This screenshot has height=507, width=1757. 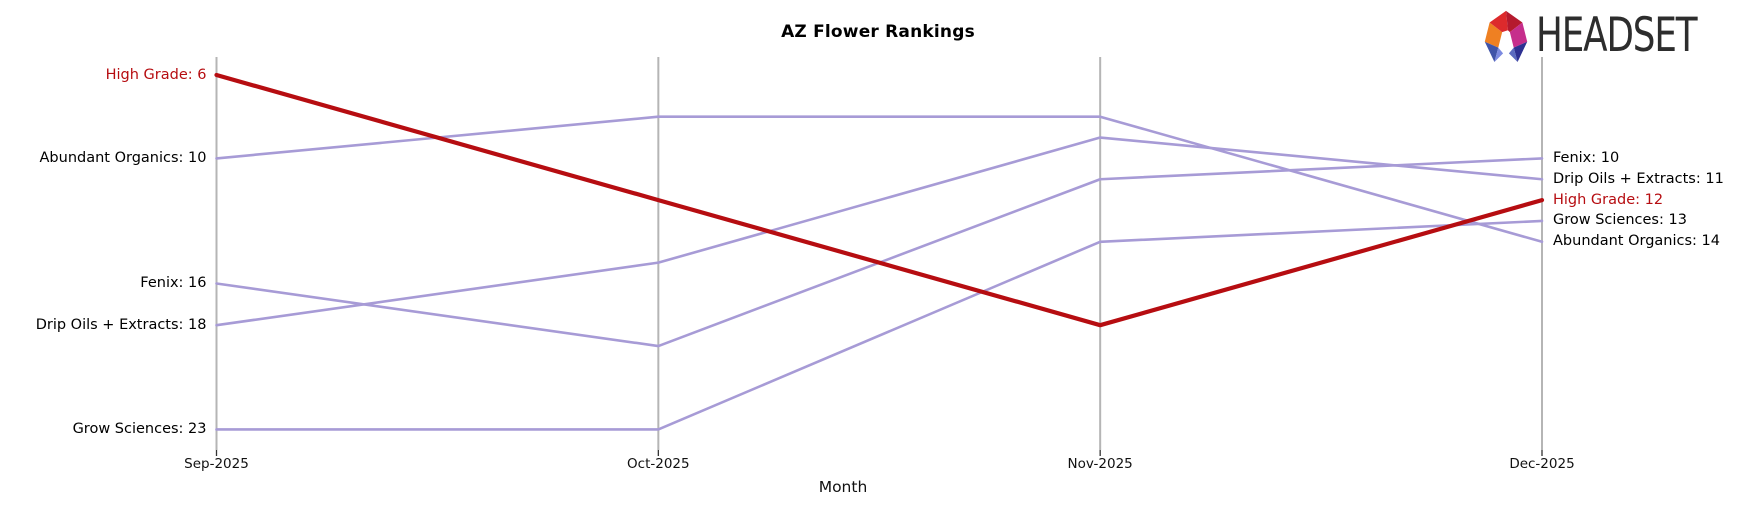 I want to click on series-label-right: Abundant Organics: 14, so click(x=1636, y=241).